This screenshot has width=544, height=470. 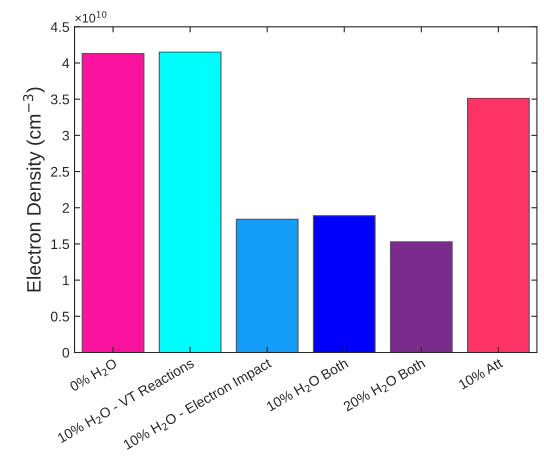 I want to click on y-tick-label: 2.5, so click(x=60, y=171).